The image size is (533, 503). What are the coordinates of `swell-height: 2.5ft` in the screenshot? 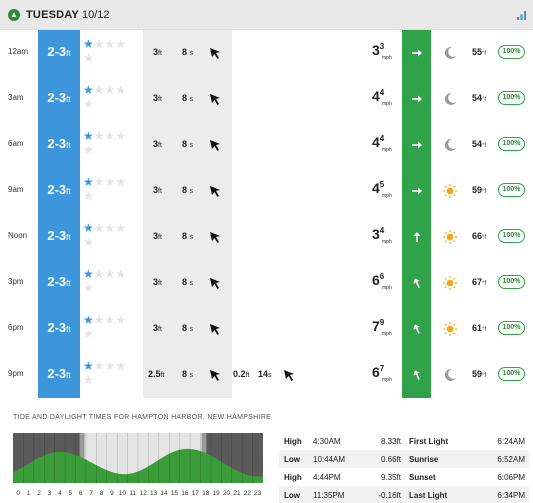 It's located at (156, 374).